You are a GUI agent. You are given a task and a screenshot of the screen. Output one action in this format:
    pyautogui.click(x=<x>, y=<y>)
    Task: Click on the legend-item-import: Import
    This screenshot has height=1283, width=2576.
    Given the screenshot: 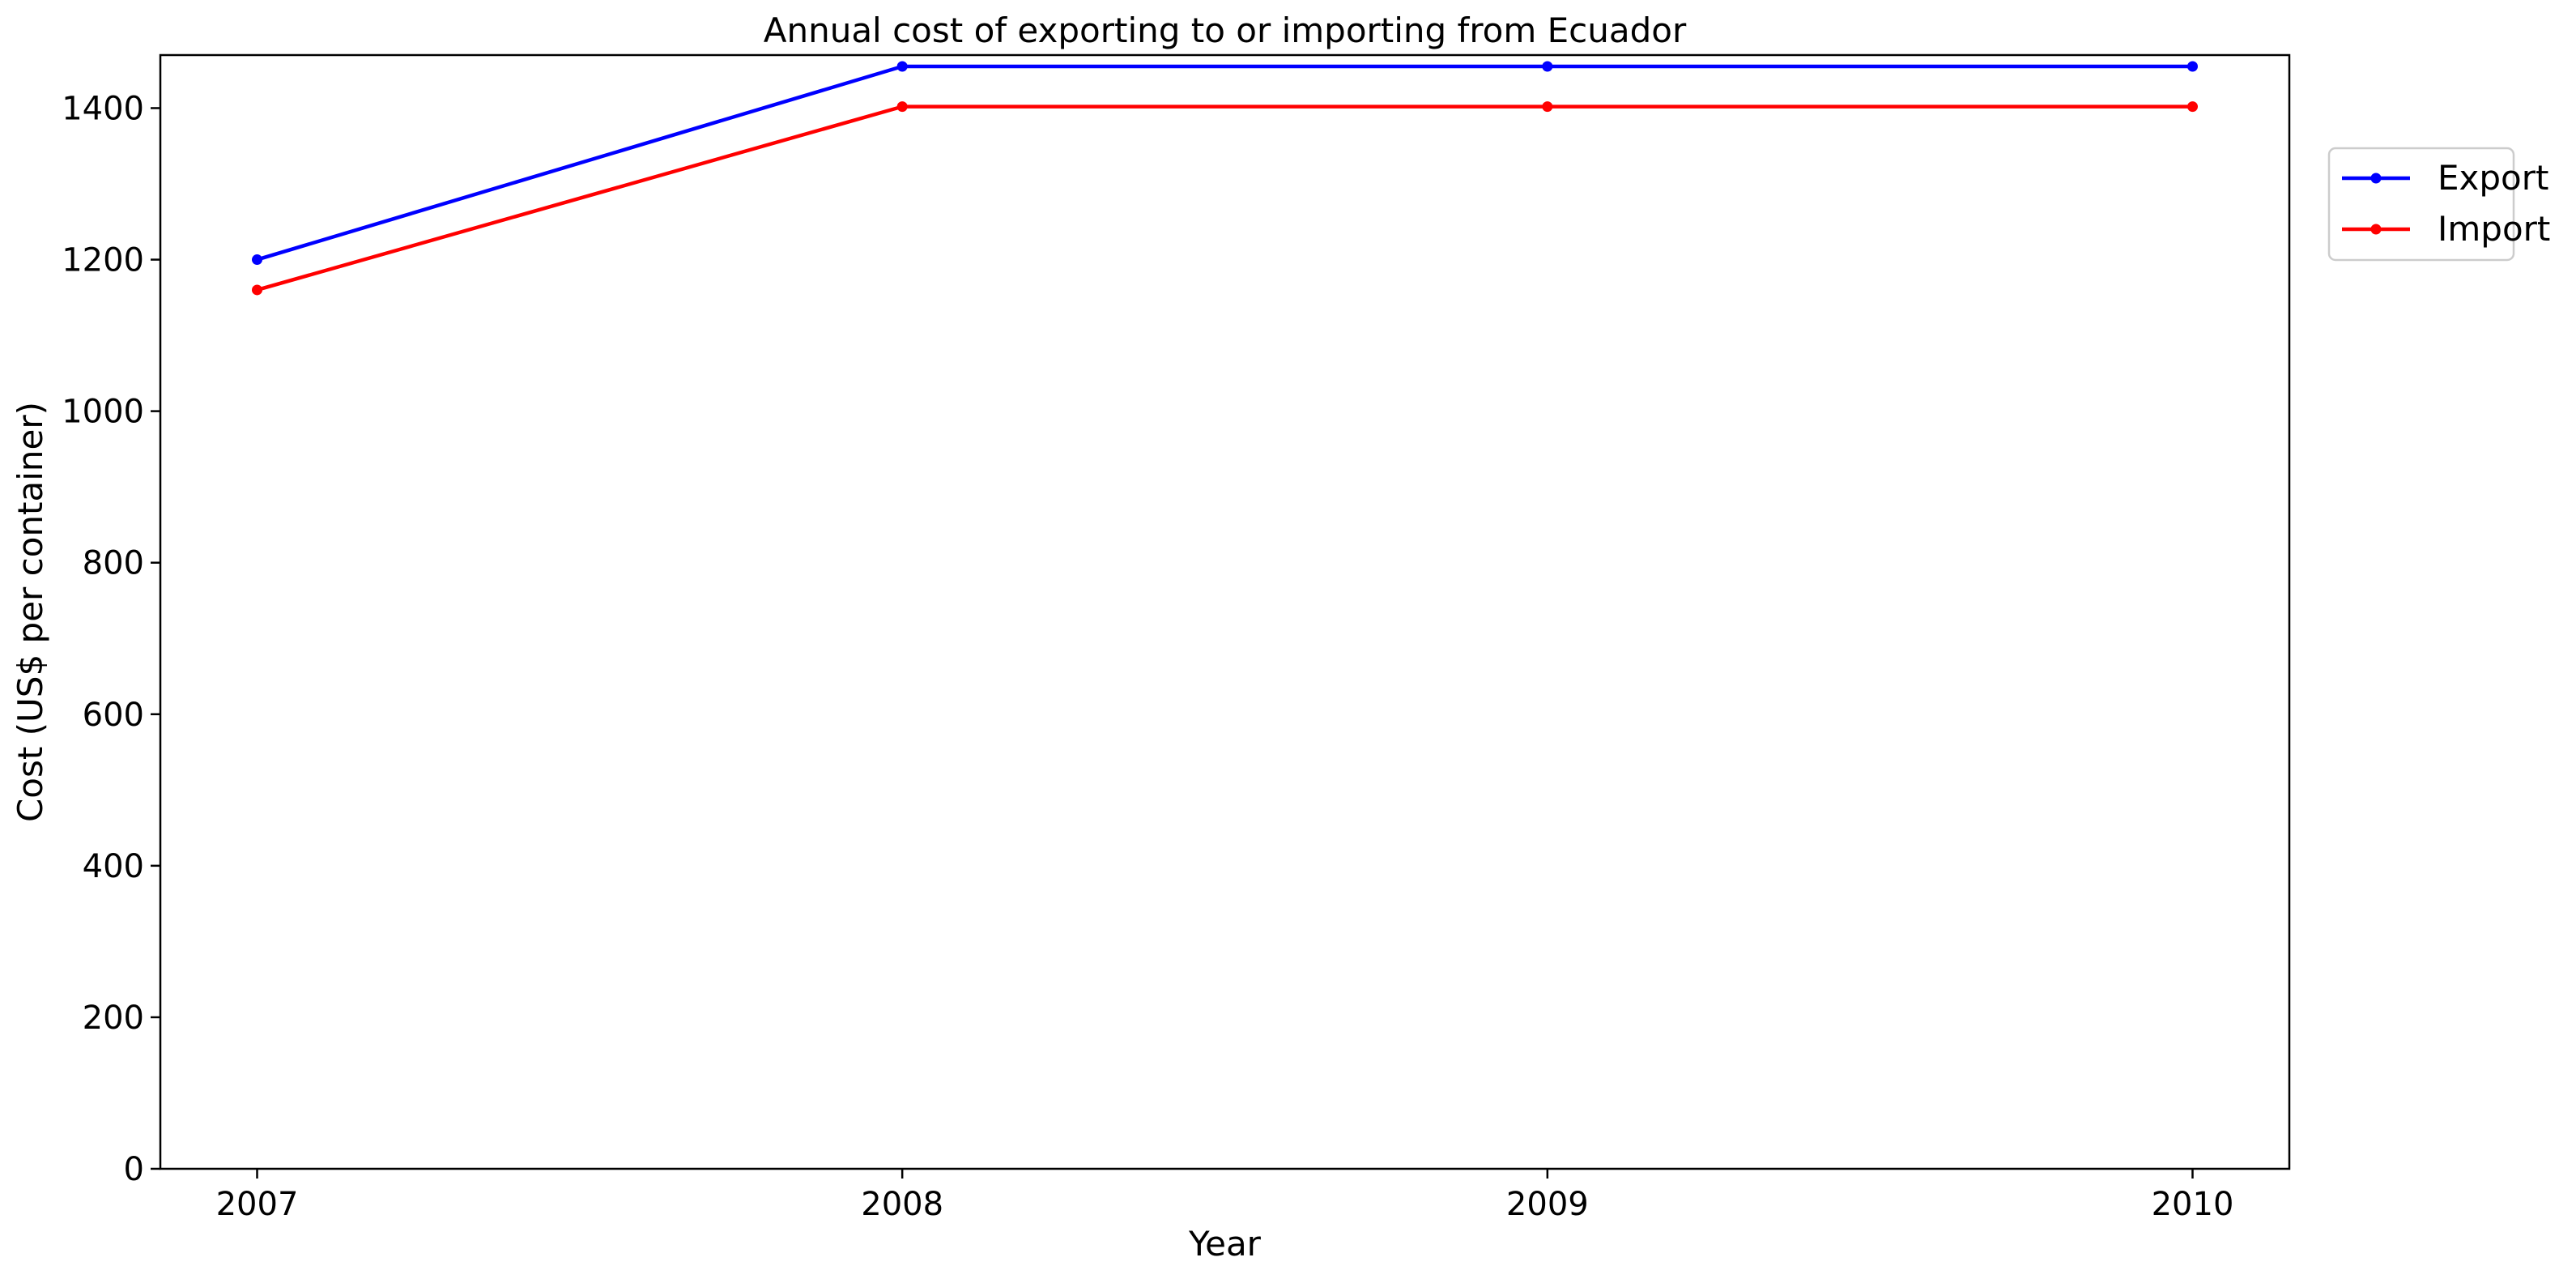 What is the action you would take?
    pyautogui.click(x=2446, y=229)
    